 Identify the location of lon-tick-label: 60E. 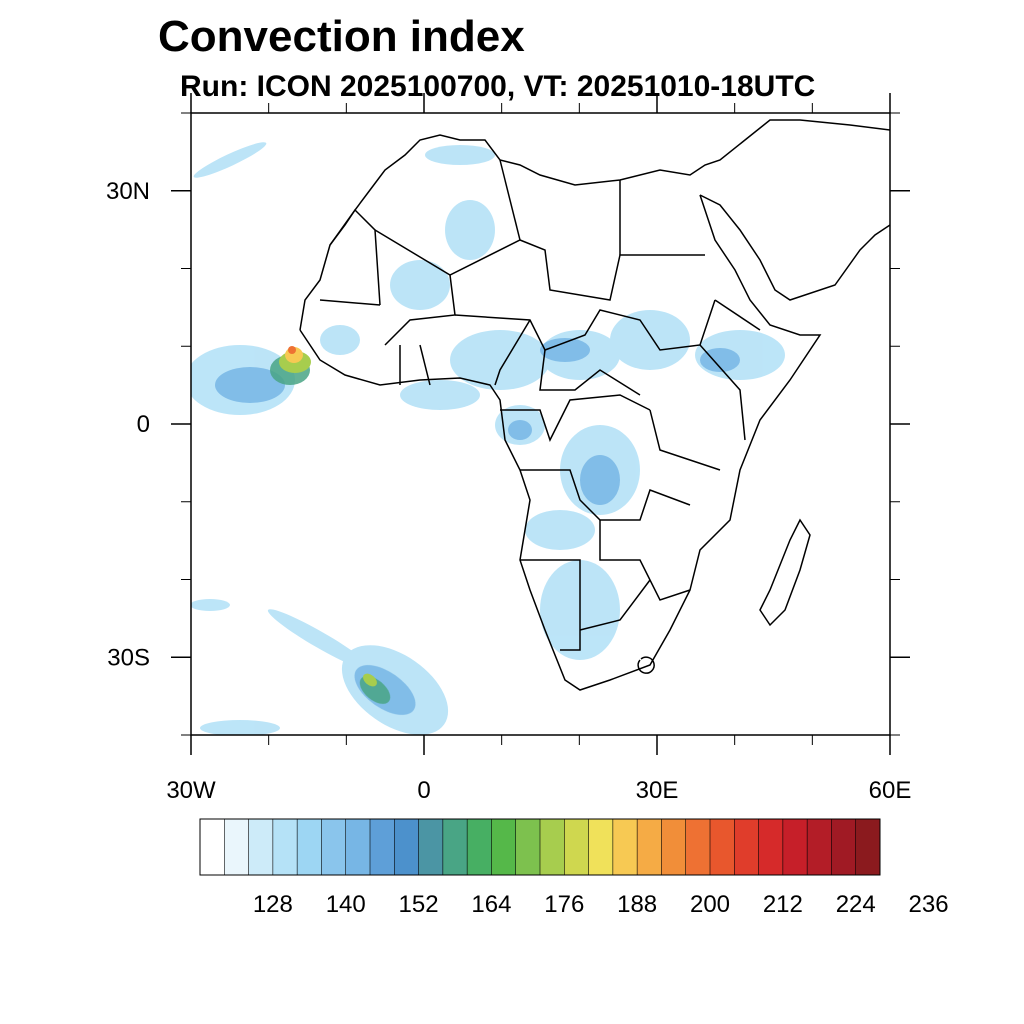
(890, 790).